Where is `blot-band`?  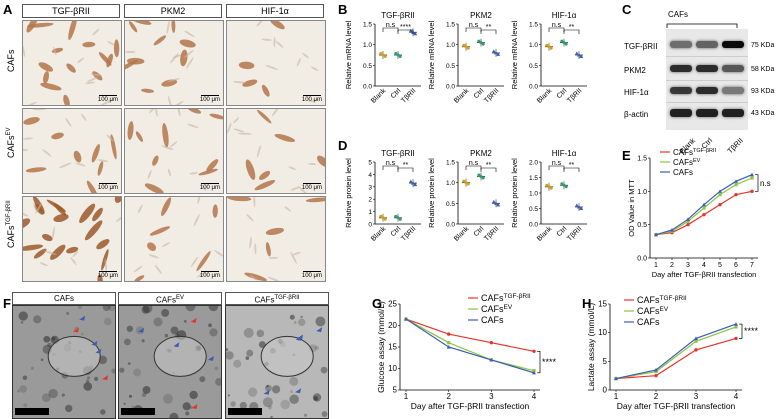
blot-band is located at coordinates (681, 113).